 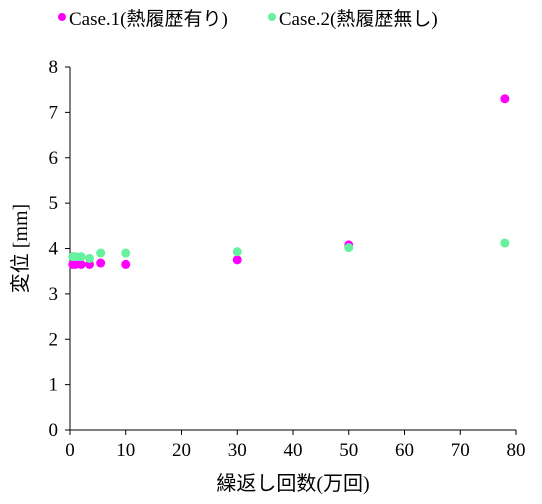 I want to click on legend: Case.1(熱履歴有り) Case.2(熱履歴無し), so click(x=293, y=17).